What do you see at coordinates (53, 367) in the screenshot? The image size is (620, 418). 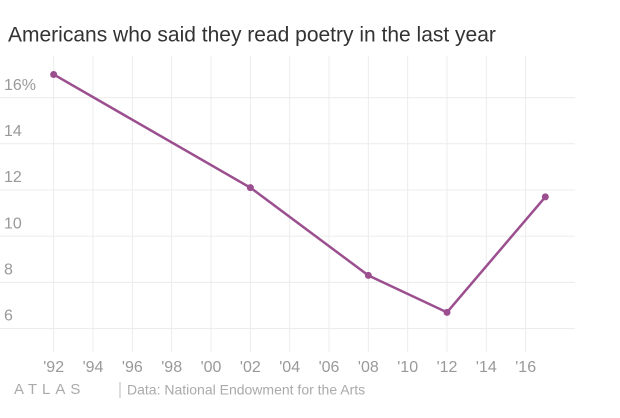 I see `x-tick-label: '92` at bounding box center [53, 367].